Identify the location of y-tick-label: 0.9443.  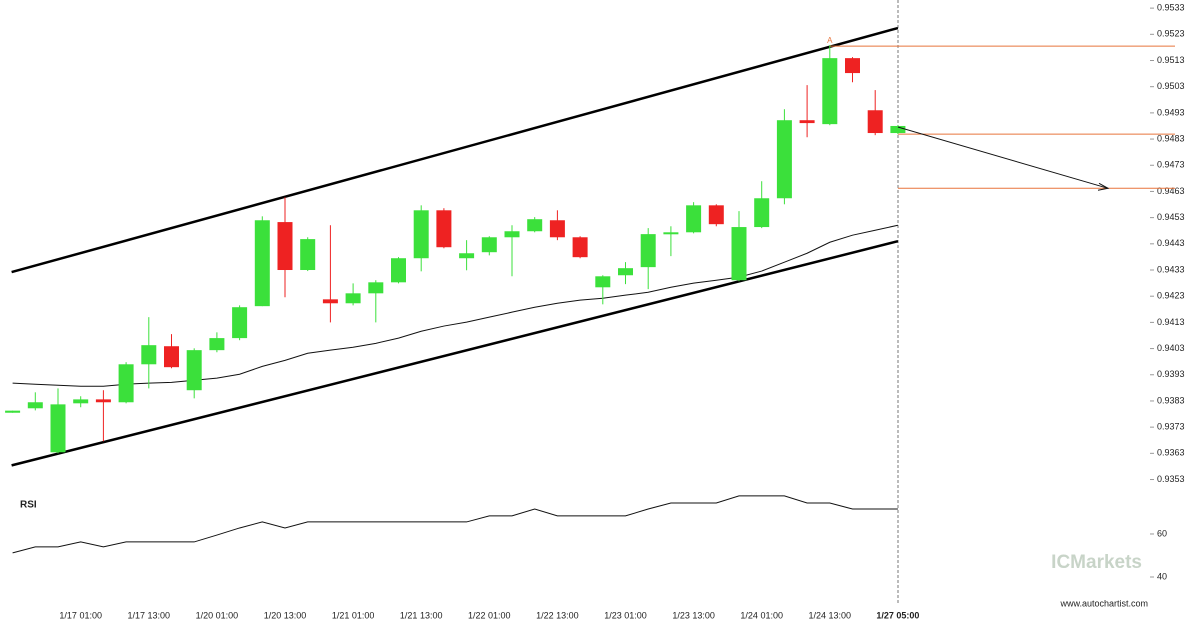
(1171, 243).